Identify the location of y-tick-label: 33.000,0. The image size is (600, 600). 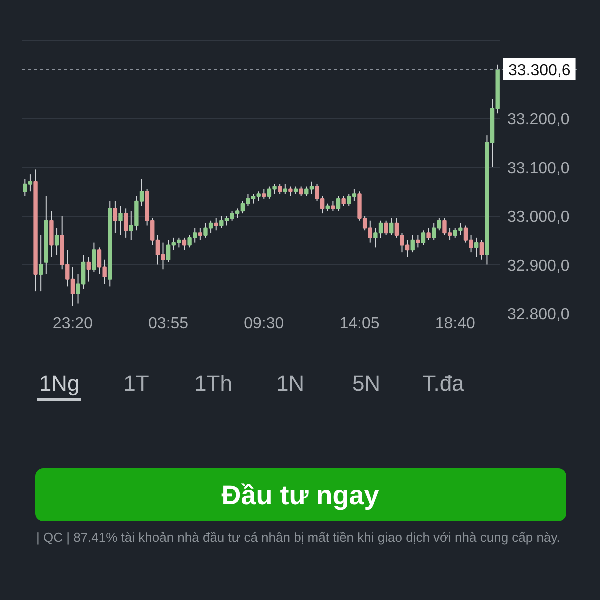
(539, 217).